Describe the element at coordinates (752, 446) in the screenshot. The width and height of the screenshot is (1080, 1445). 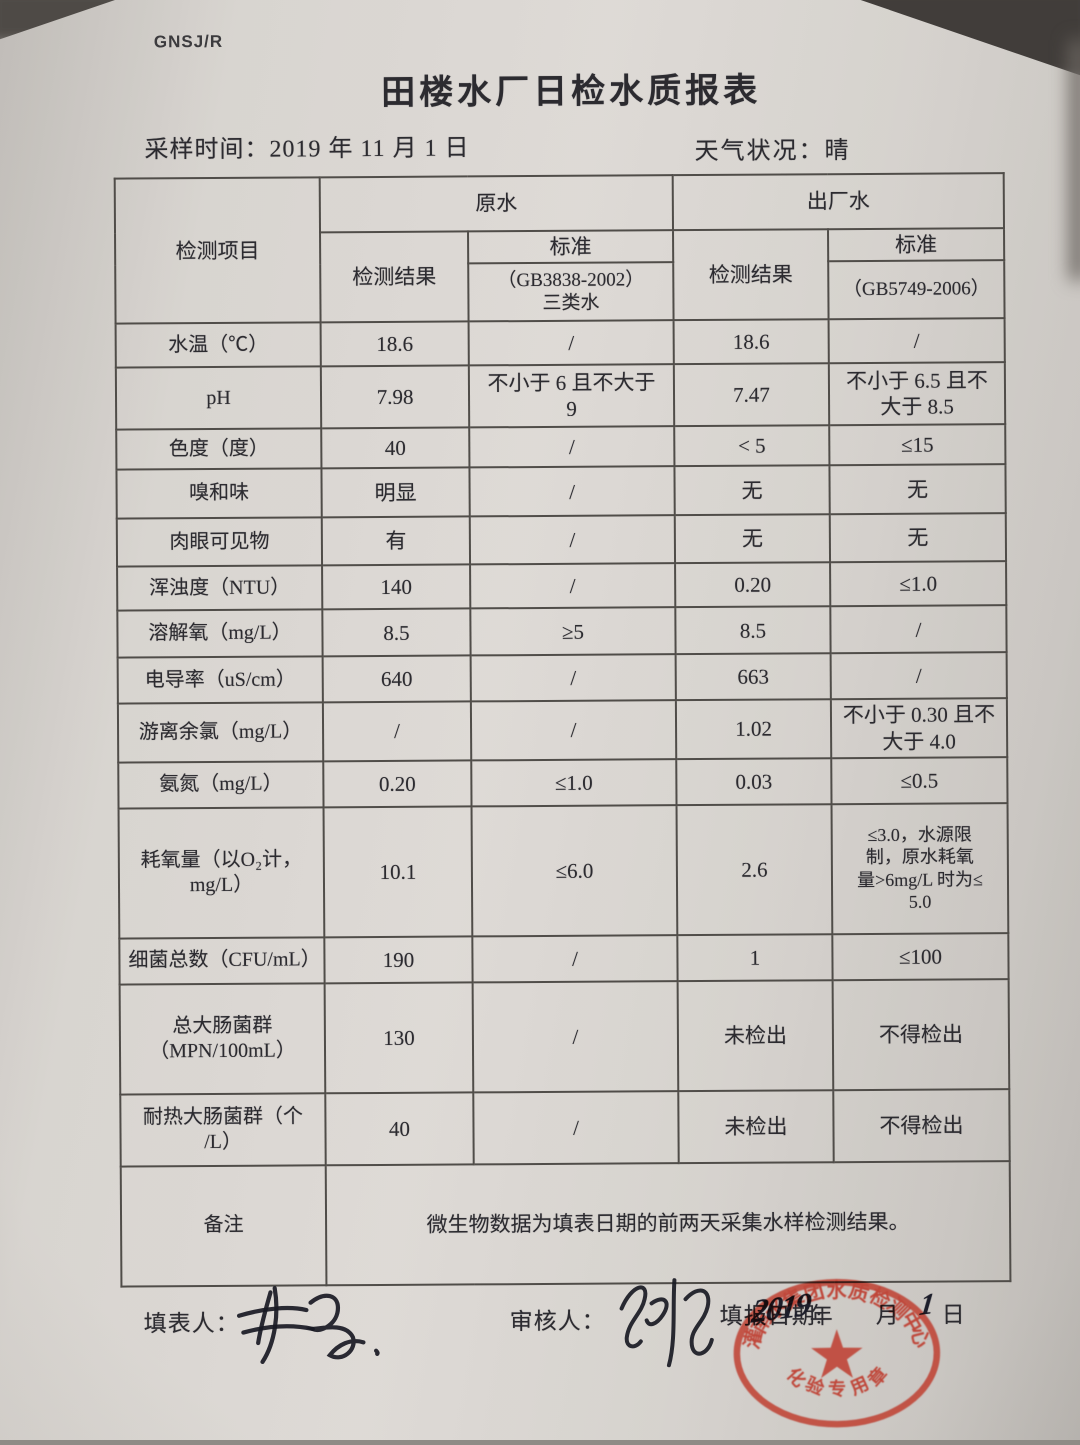
I see `cell-out-result: < 5` at that location.